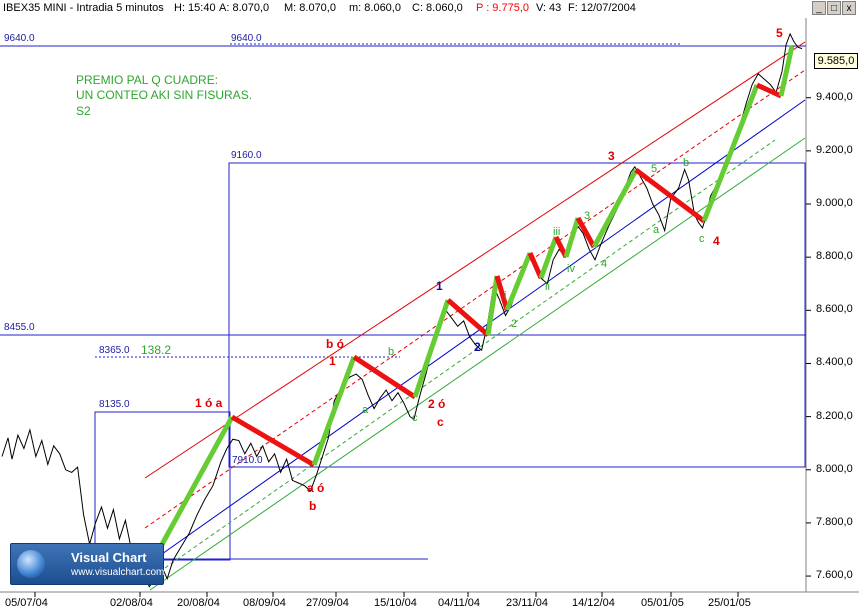 The height and width of the screenshot is (610, 859). What do you see at coordinates (198, 603) in the screenshot?
I see `x-tick-label: 20/08/04` at bounding box center [198, 603].